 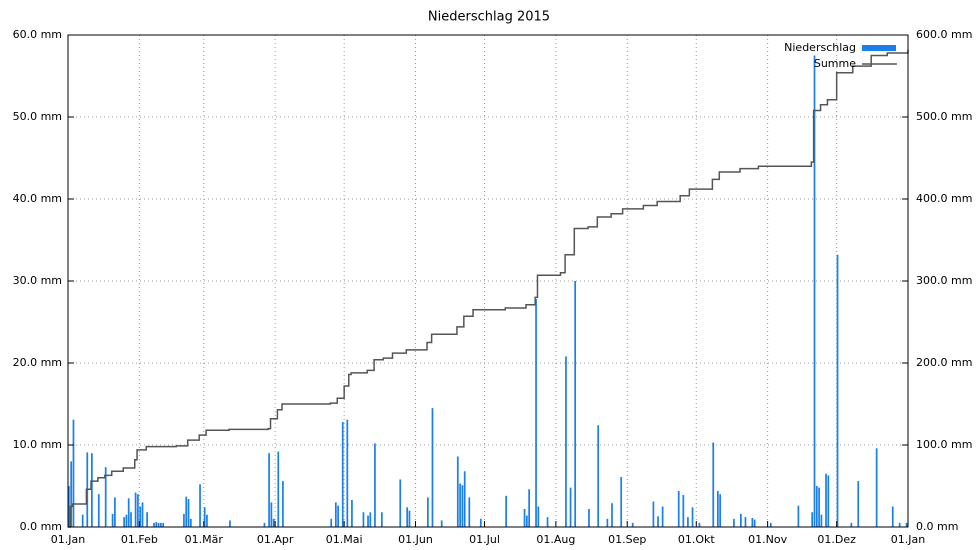 I want to click on x-tick-label: 01.Mai, so click(x=344, y=539).